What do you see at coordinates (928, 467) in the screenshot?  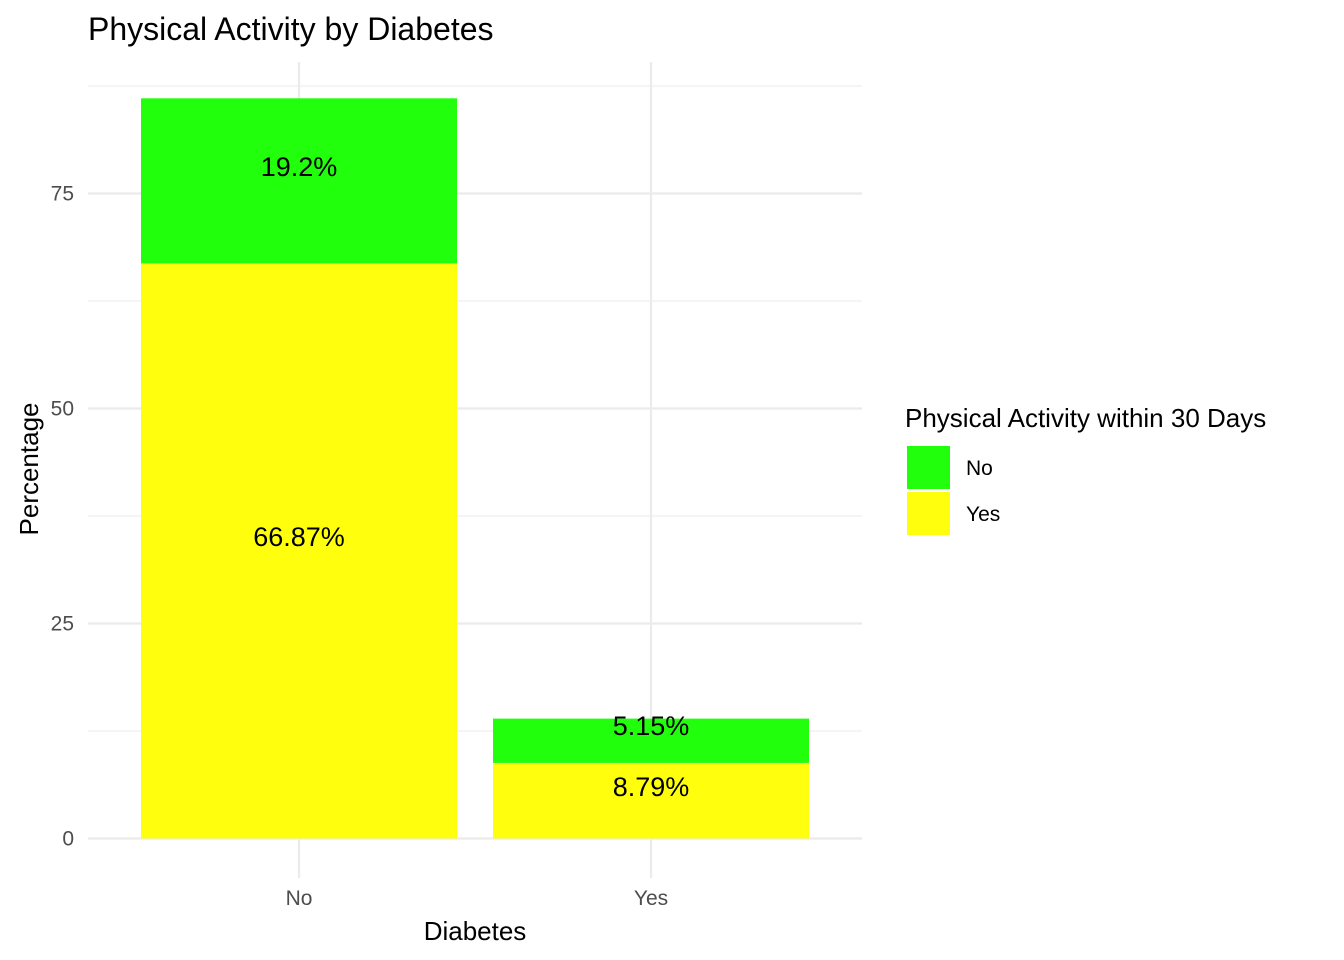 I see `legend-key-no` at bounding box center [928, 467].